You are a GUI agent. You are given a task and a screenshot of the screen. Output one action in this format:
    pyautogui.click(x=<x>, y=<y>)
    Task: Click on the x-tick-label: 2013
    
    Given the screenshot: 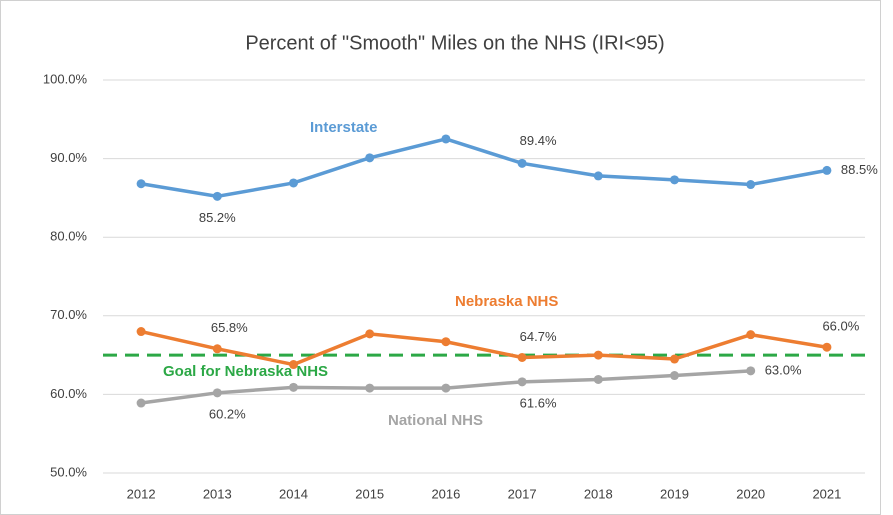 What is the action you would take?
    pyautogui.click(x=217, y=493)
    